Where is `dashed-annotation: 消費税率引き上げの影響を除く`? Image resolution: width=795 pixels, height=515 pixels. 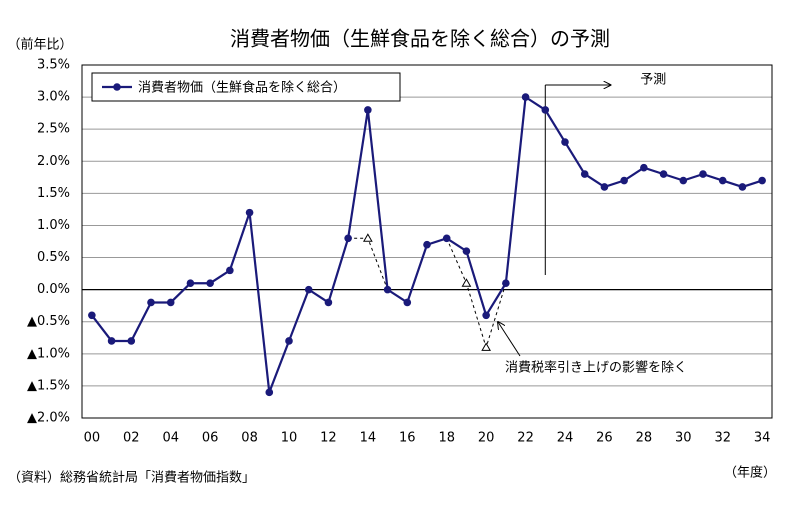 dashed-annotation: 消費税率引き上げの影響を除く is located at coordinates (596, 368).